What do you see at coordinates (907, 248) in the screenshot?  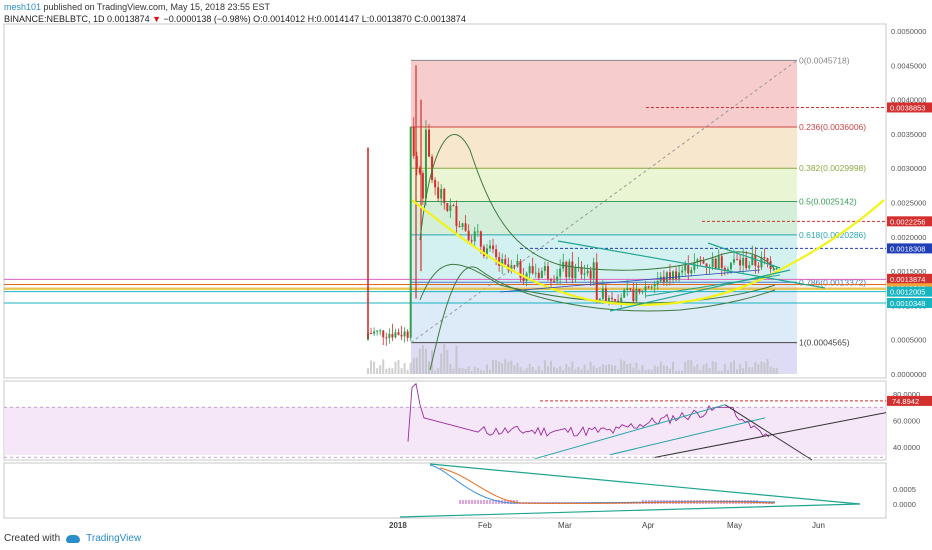 I see `price-label-0.0018308: 0.0018308` at bounding box center [907, 248].